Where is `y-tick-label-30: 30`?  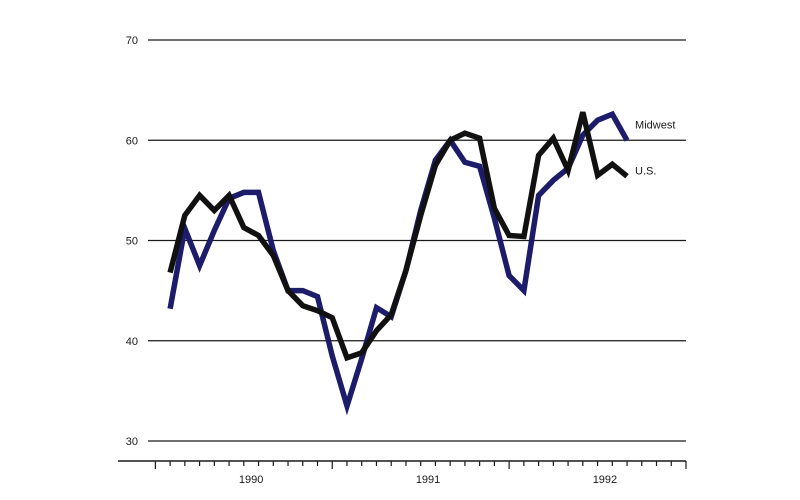
y-tick-label-30: 30 is located at coordinates (132, 442).